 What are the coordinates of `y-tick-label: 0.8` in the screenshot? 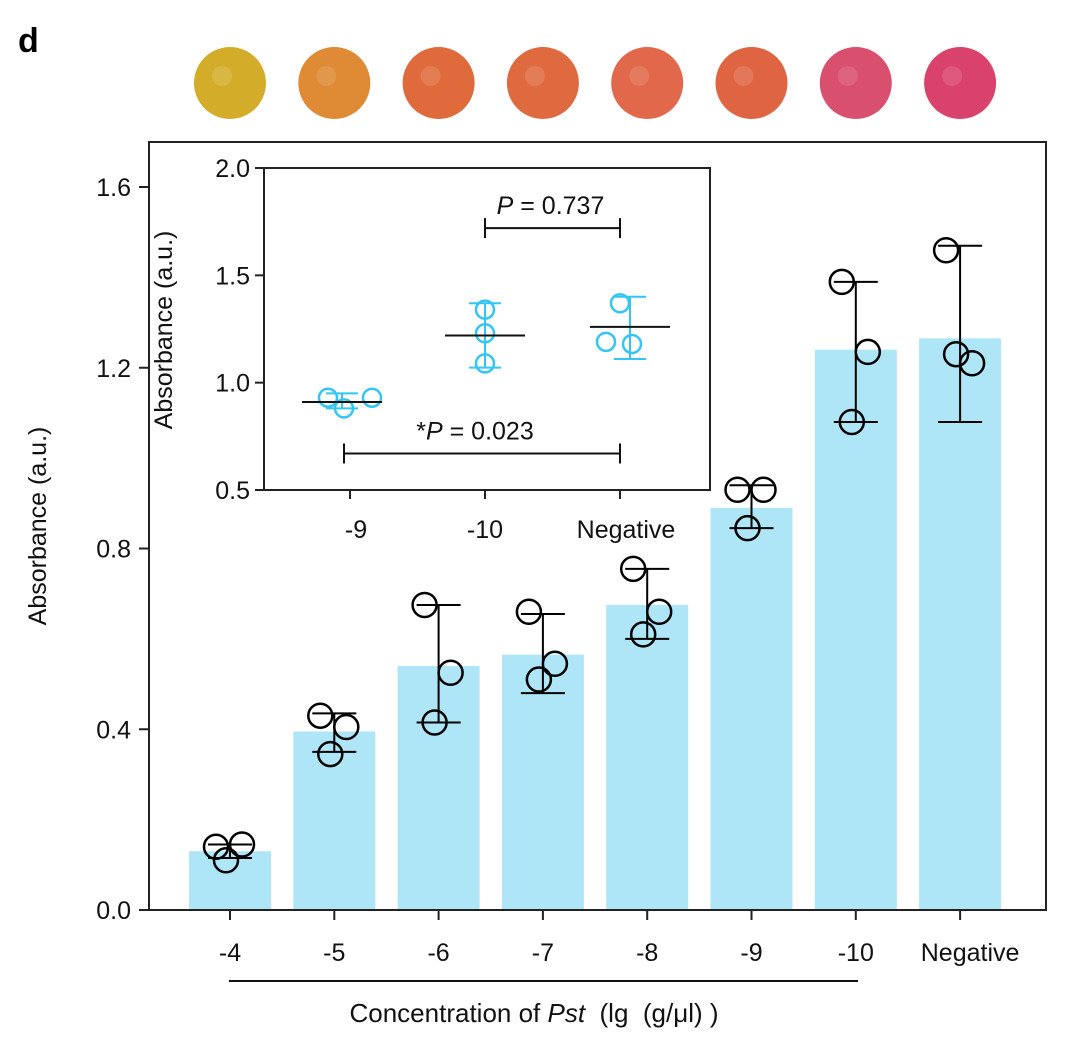 It's located at (113, 550).